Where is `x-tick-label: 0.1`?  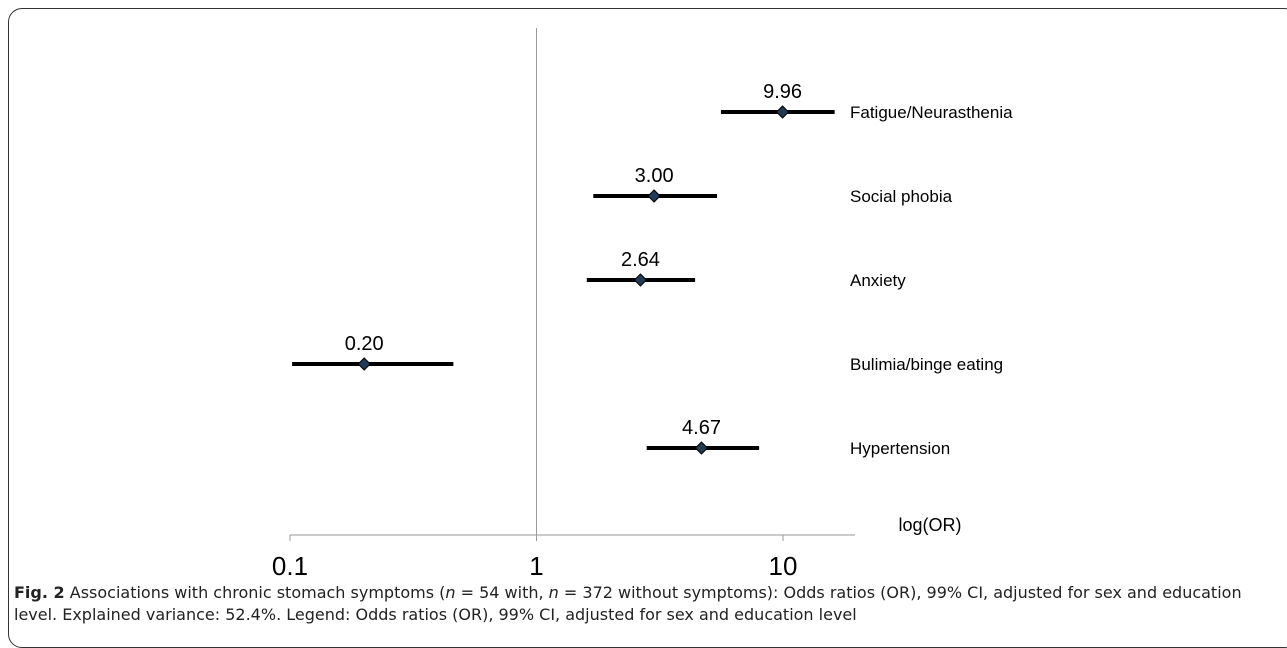
x-tick-label: 0.1 is located at coordinates (290, 565).